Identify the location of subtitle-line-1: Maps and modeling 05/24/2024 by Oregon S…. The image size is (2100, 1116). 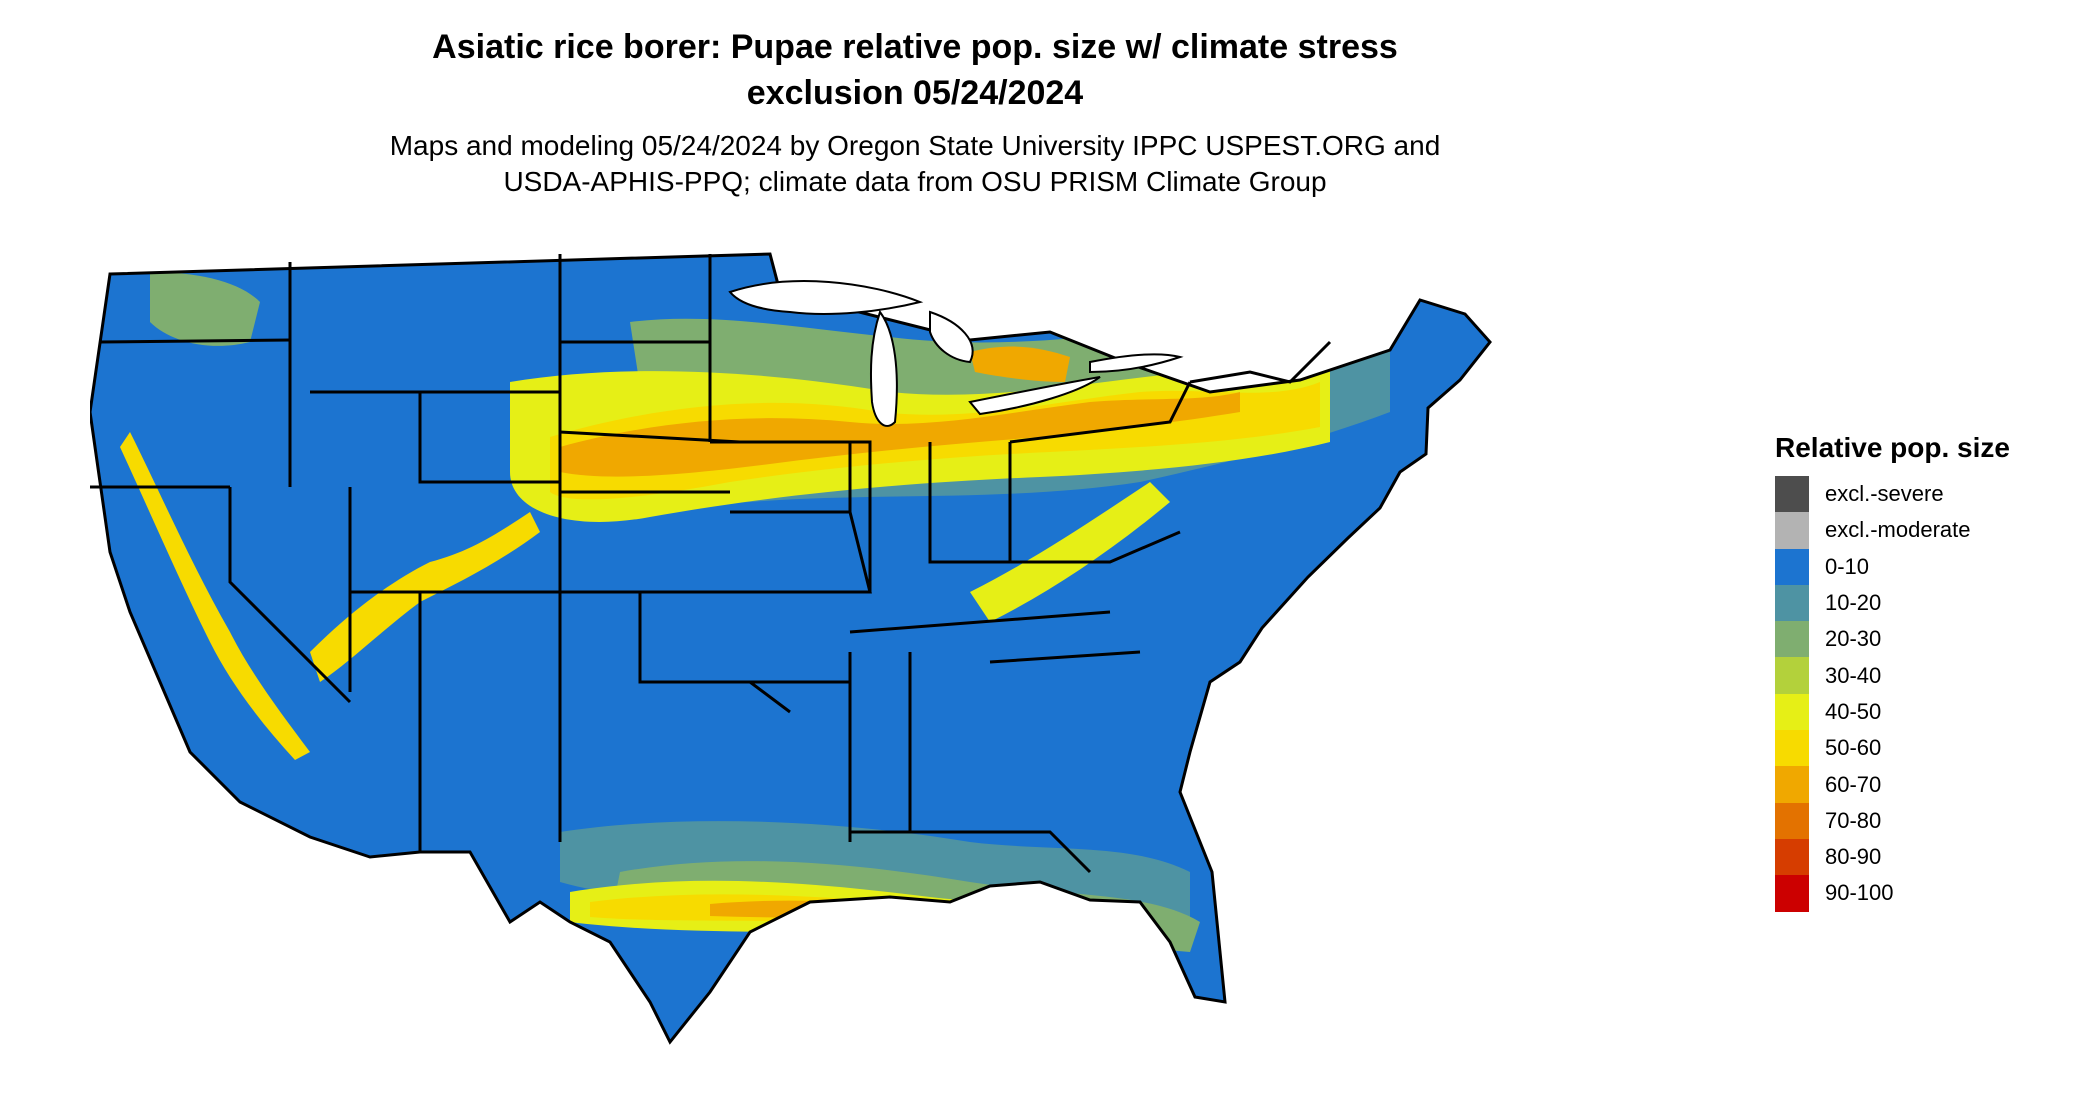
(915, 145).